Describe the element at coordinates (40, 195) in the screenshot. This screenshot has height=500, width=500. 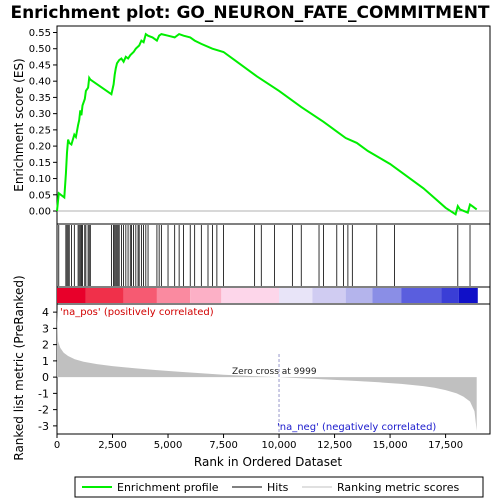
I see `es-y-tick-label: 0.05` at that location.